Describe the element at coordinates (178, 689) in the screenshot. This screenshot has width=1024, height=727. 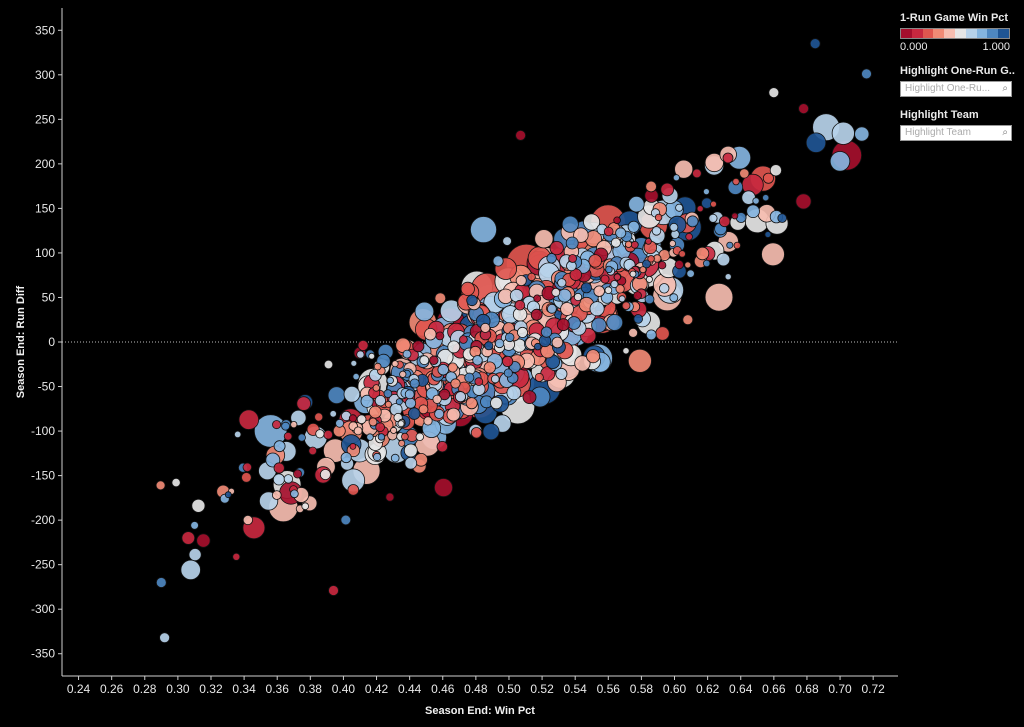
I see `x-tick-label: 0.30` at that location.